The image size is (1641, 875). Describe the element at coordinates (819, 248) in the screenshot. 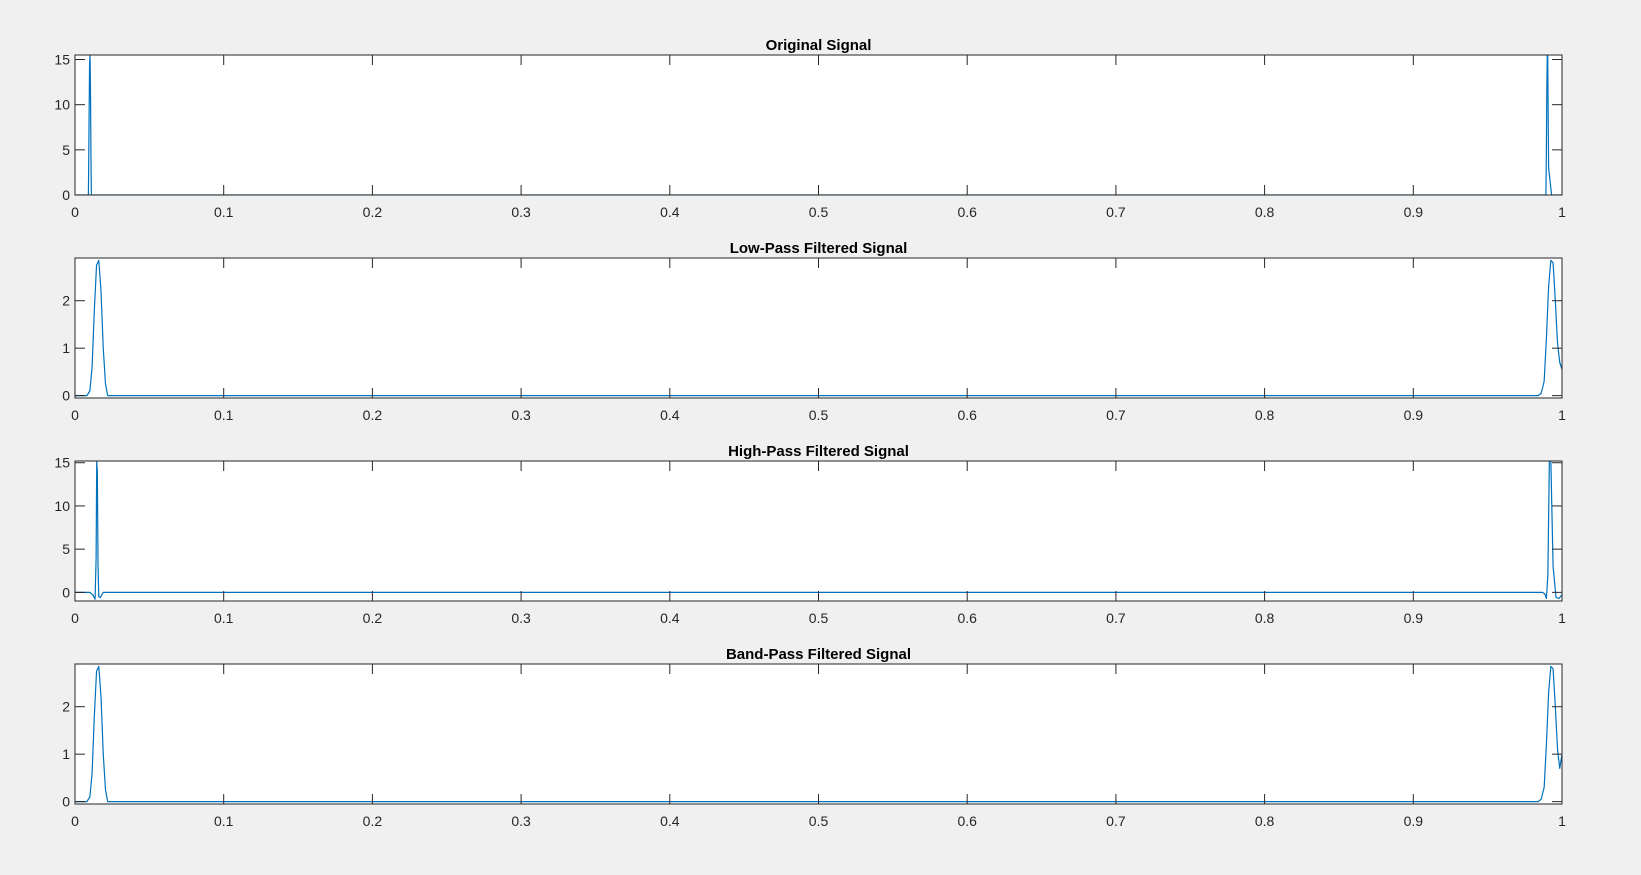

I see `chart-title: Low-Pass Filtered Signal` at that location.